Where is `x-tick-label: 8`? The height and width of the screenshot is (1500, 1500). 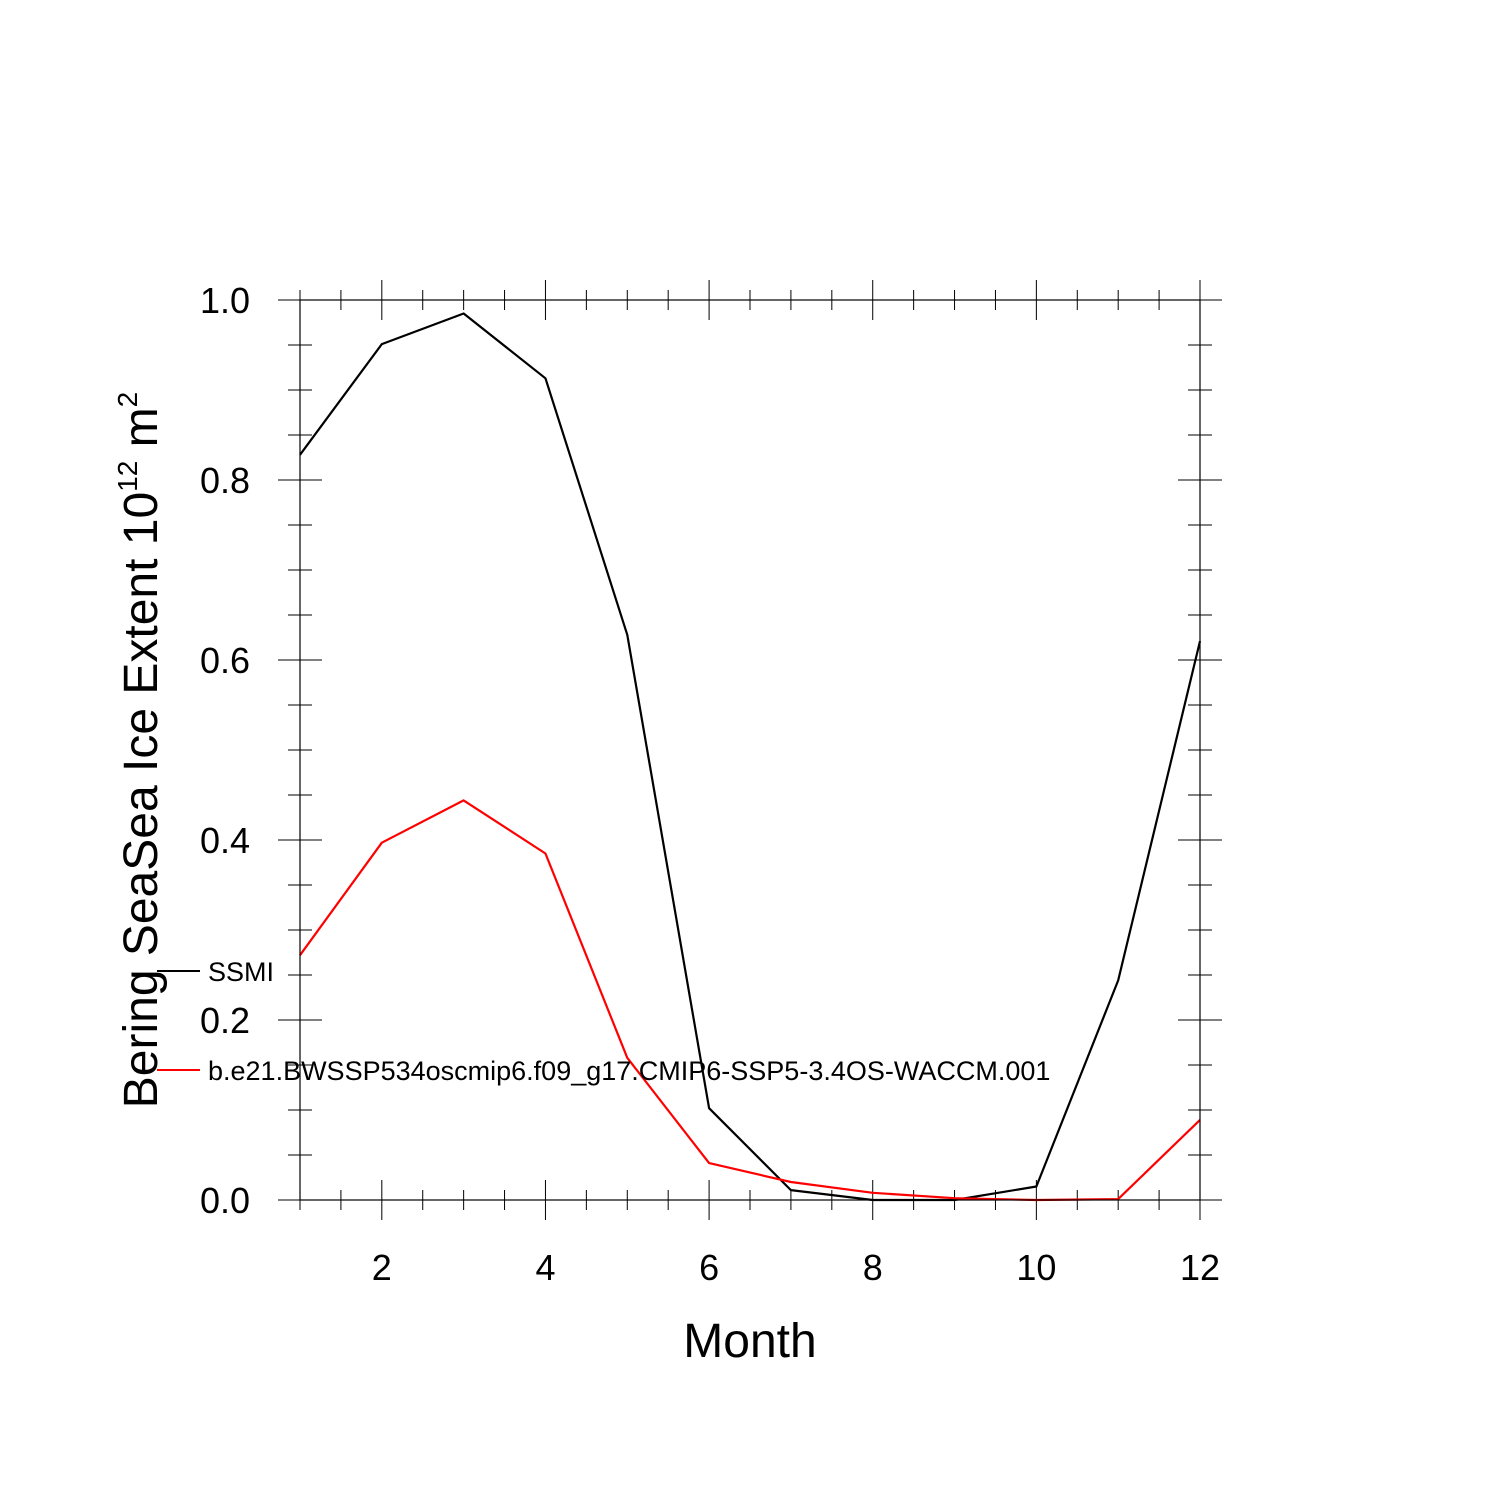 x-tick-label: 8 is located at coordinates (873, 1267).